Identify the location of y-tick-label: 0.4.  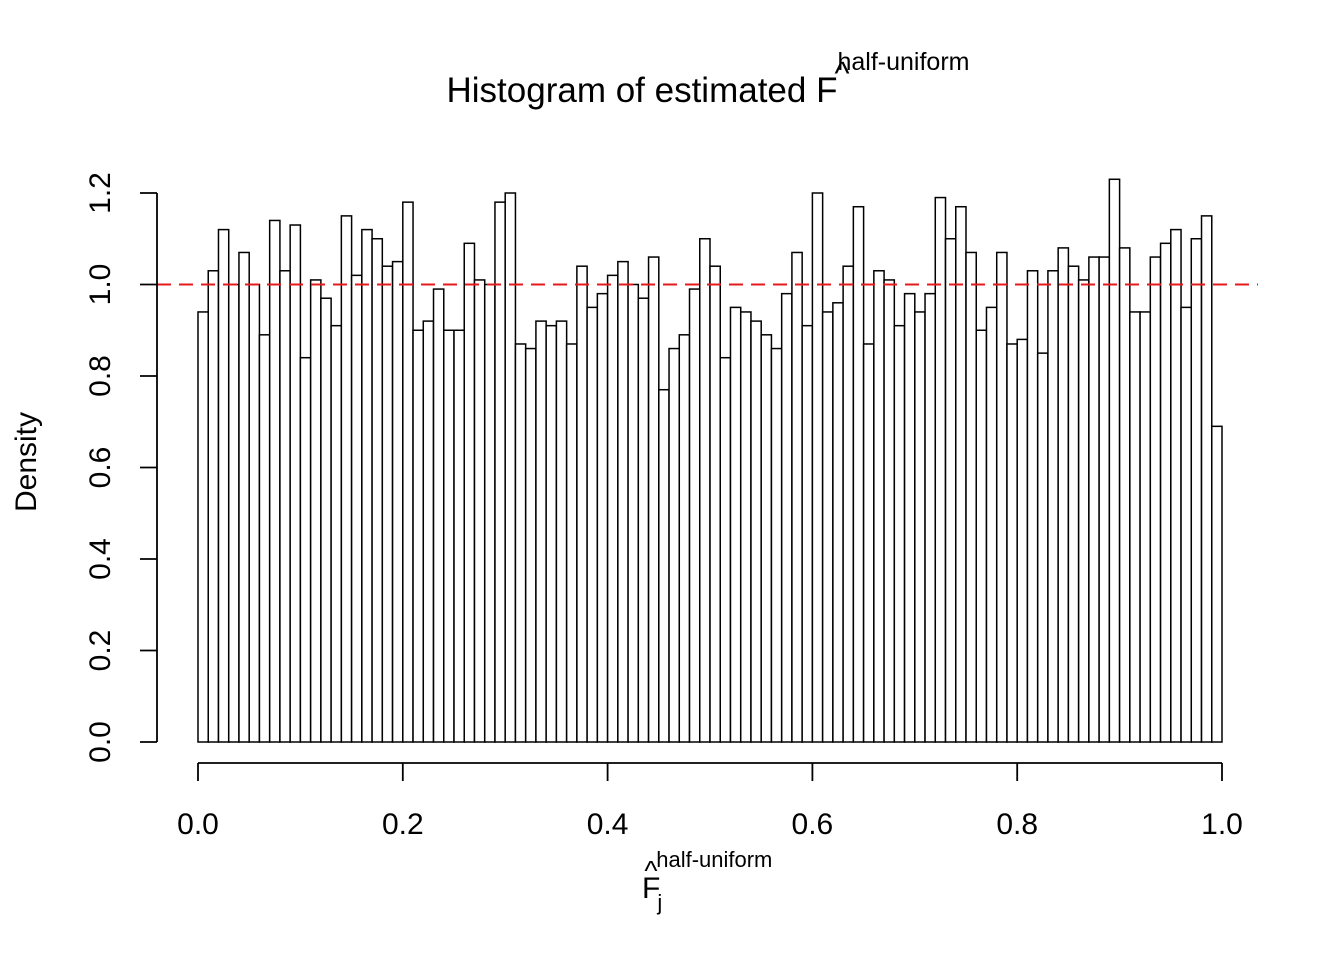
(100, 559).